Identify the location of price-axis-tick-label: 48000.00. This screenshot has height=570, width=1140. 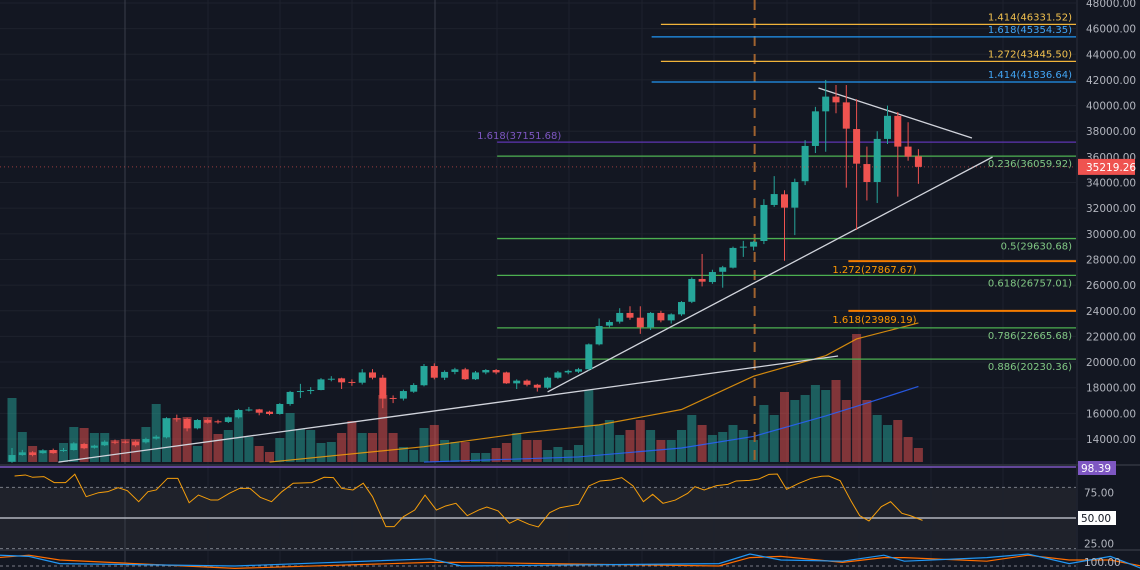
(1111, 5).